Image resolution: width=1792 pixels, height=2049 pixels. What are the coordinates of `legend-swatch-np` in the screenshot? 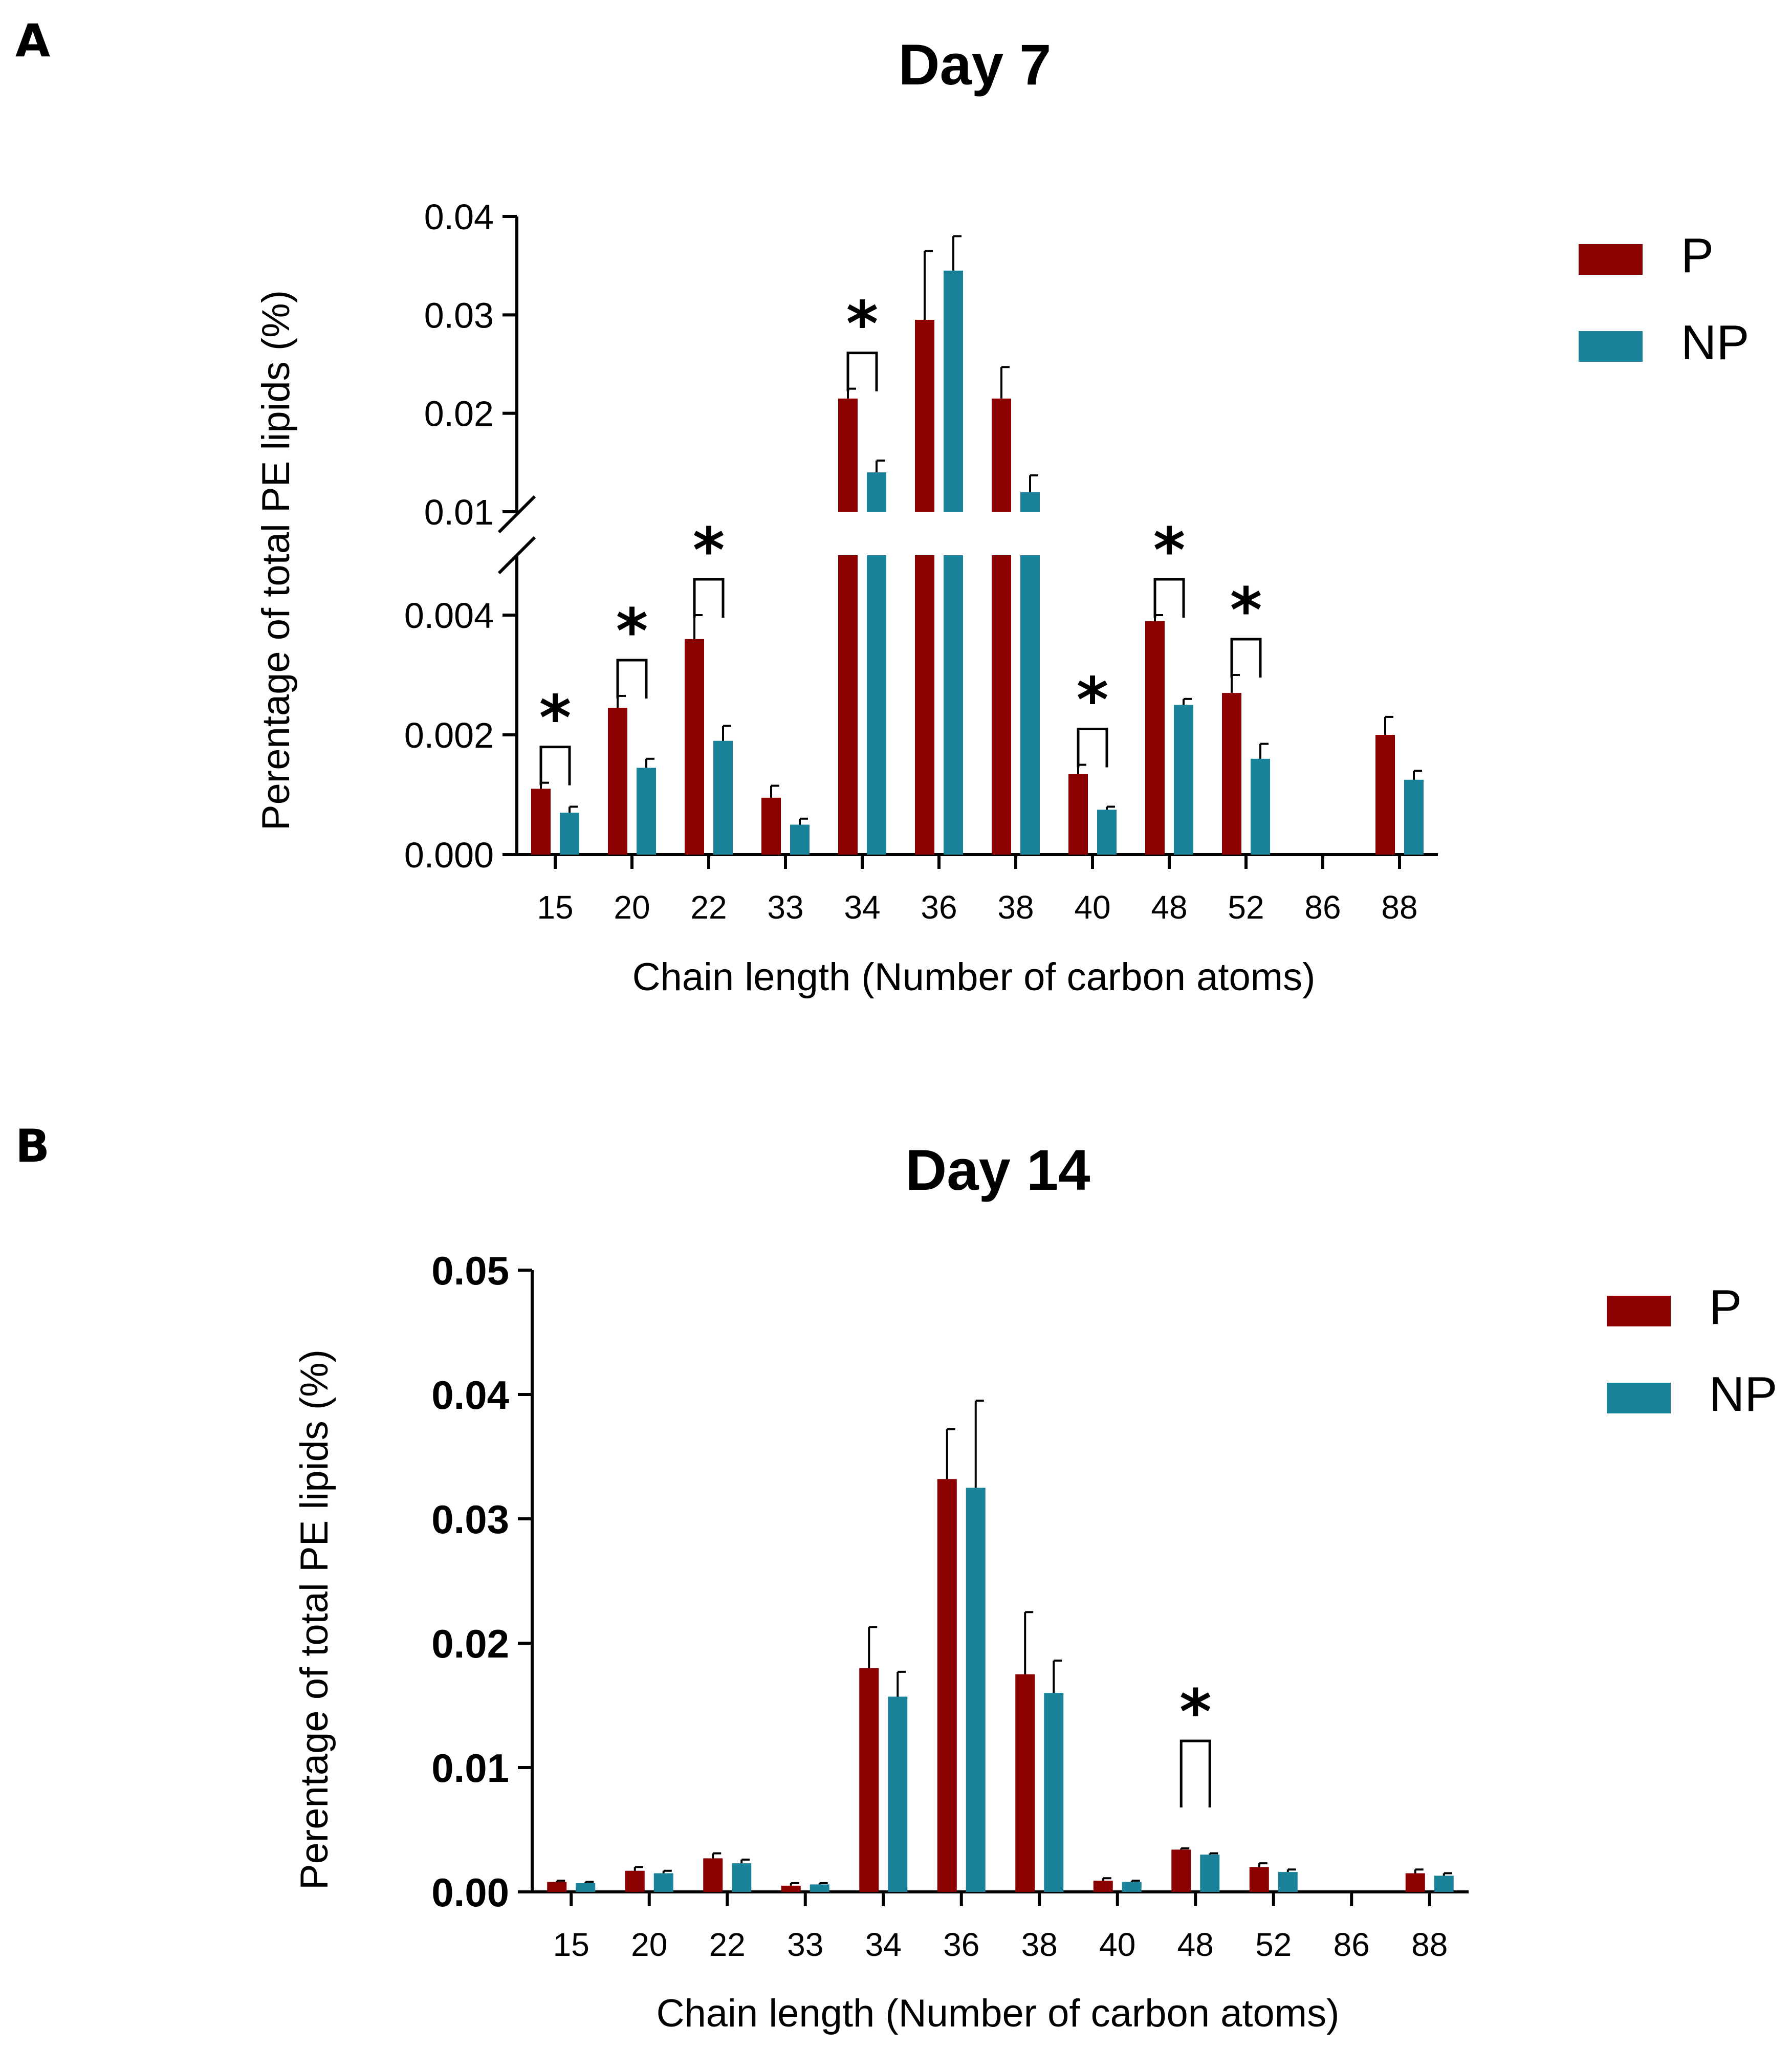 It's located at (1639, 1398).